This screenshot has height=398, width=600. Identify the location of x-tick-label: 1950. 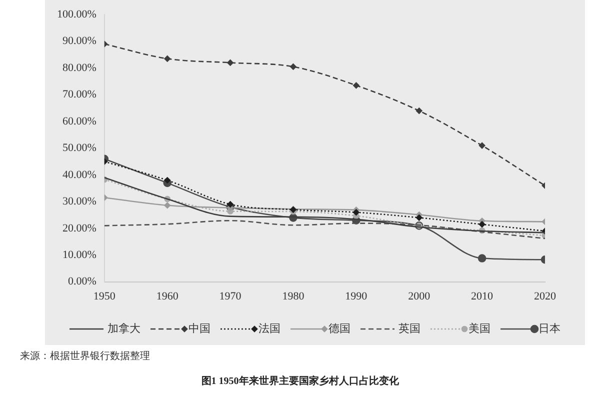
(104, 296).